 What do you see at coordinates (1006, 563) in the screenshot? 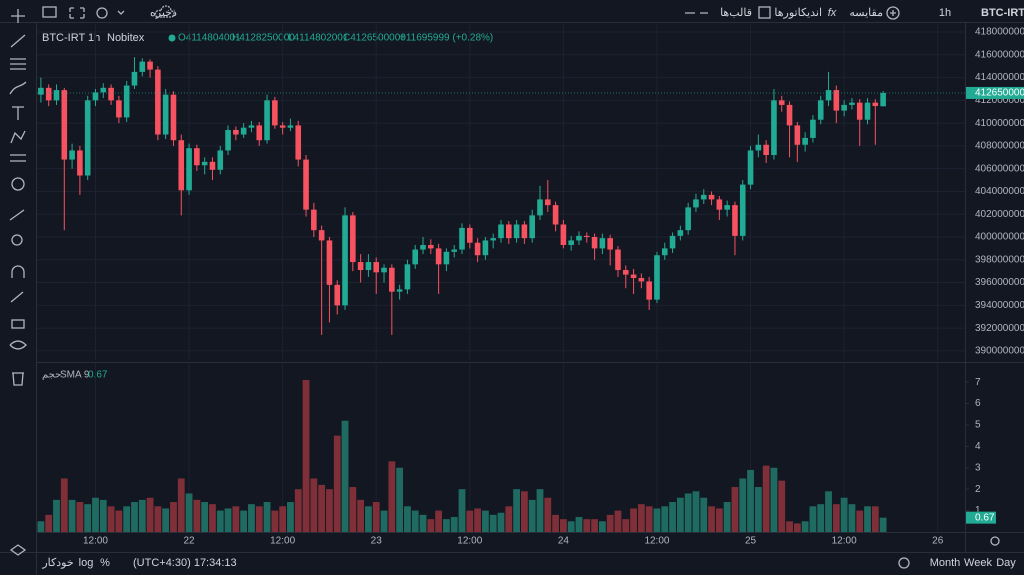
I see `range-button: Day` at bounding box center [1006, 563].